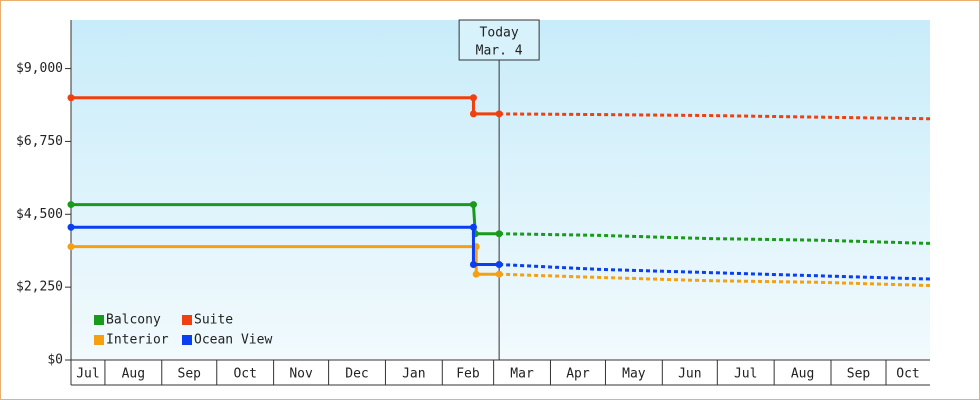 The height and width of the screenshot is (400, 980). I want to click on y-tick-label: $0, so click(55, 360).